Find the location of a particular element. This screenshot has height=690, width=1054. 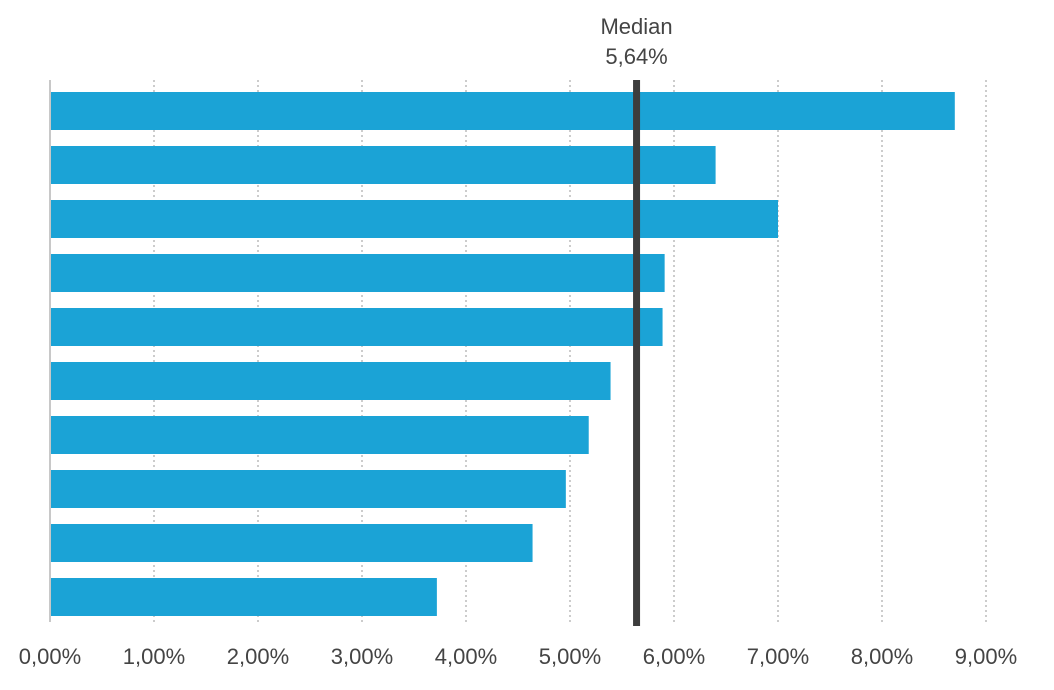

x-tick-label: 4,00% is located at coordinates (466, 656).